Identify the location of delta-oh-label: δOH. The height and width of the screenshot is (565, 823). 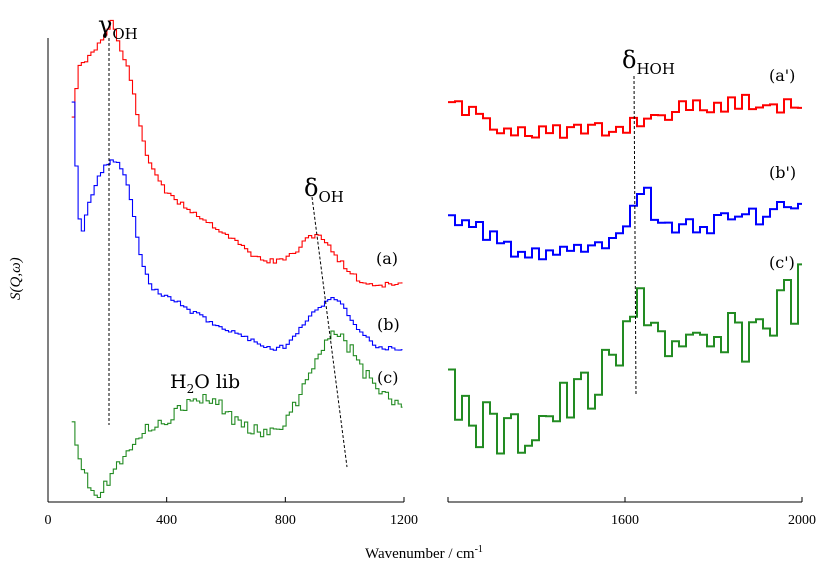
(324, 190).